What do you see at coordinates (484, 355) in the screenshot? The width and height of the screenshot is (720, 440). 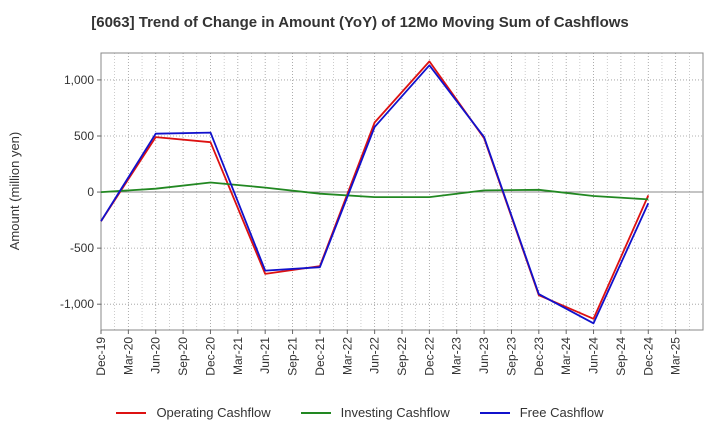 I see `x-tick-label: Jun-23` at bounding box center [484, 355].